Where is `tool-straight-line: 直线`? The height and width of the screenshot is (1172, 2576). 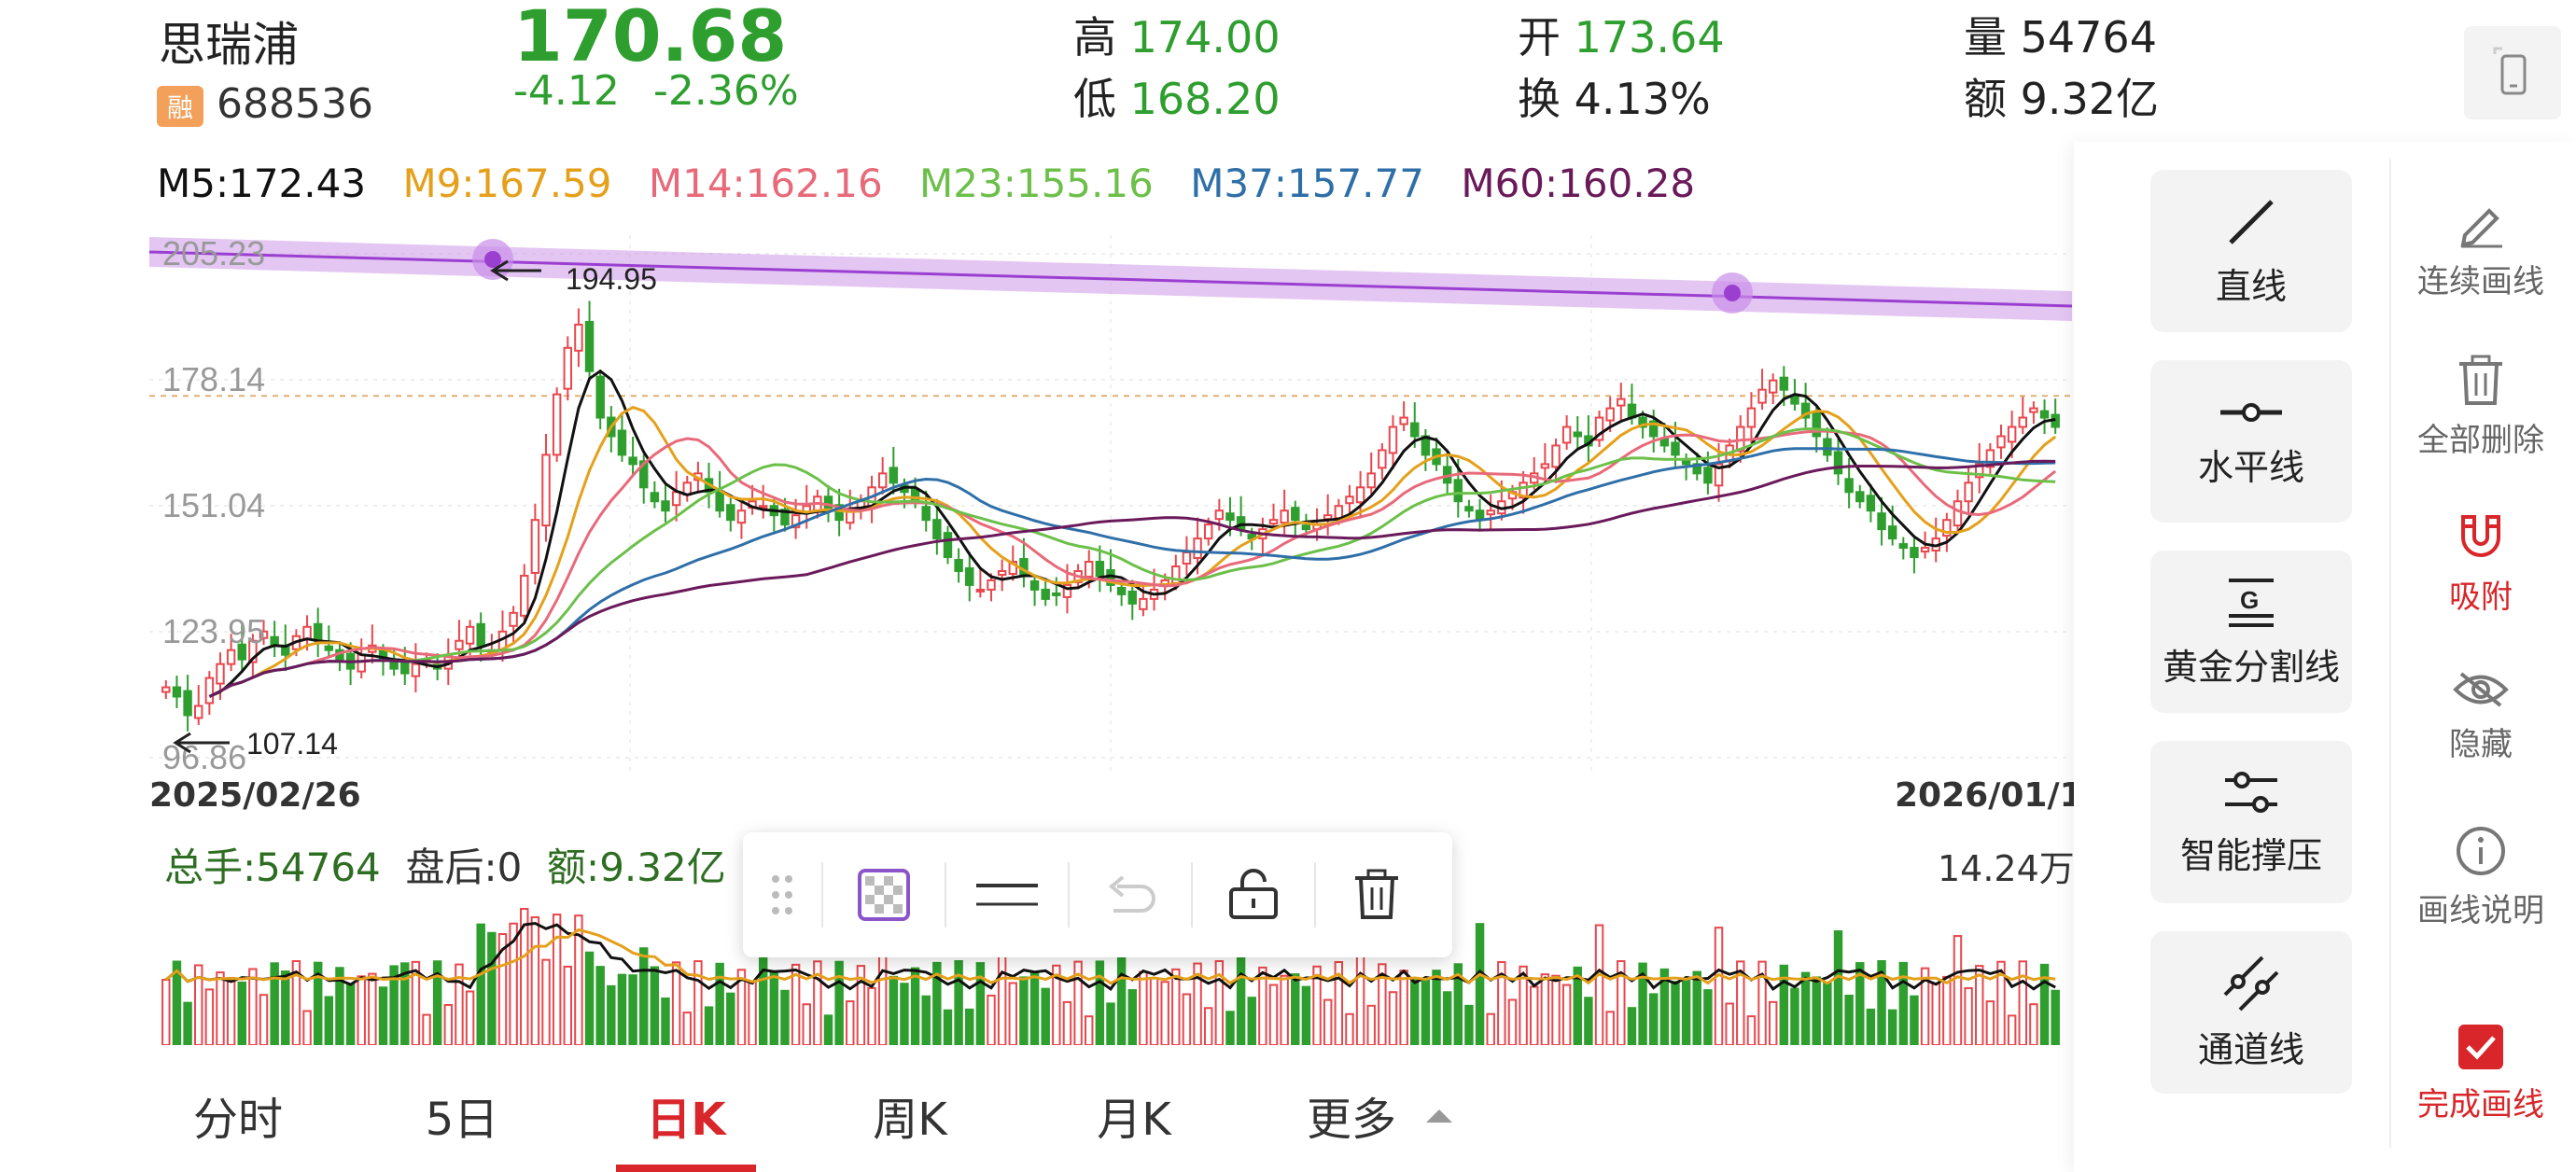
tool-straight-line: 直线 is located at coordinates (2251, 251).